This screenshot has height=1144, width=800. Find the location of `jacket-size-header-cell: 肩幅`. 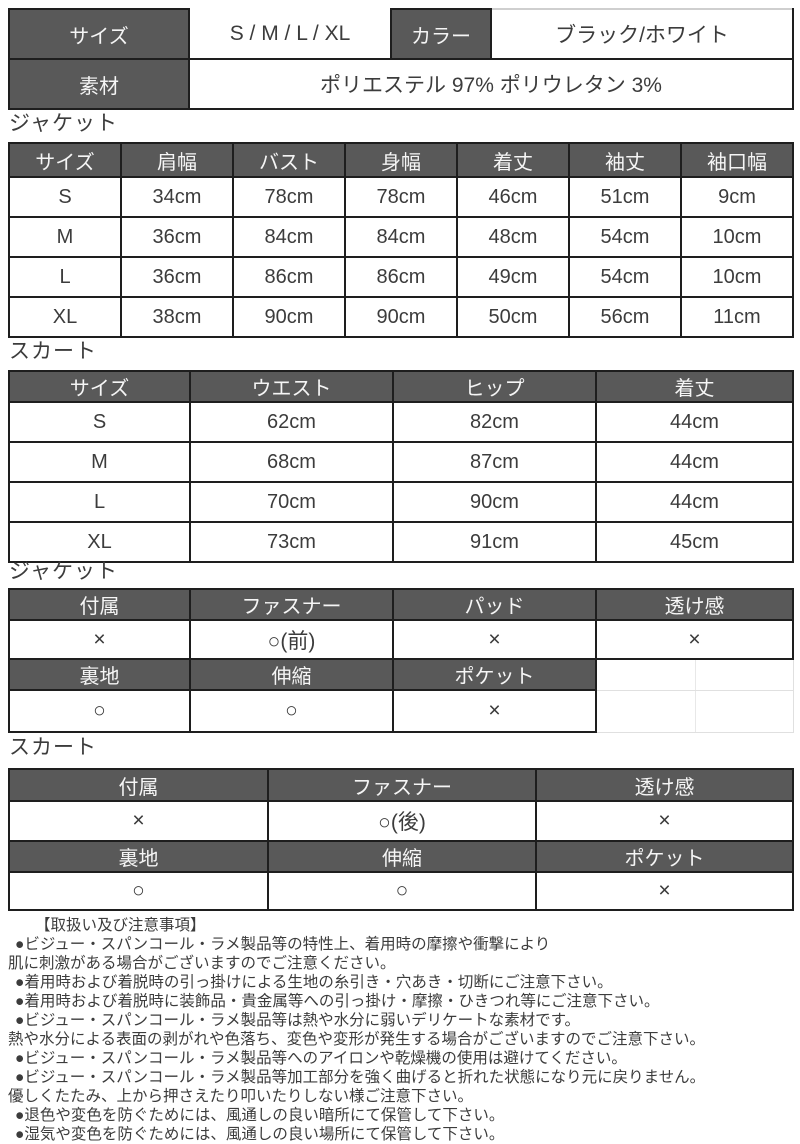

jacket-size-header-cell: 肩幅 is located at coordinates (177, 160).